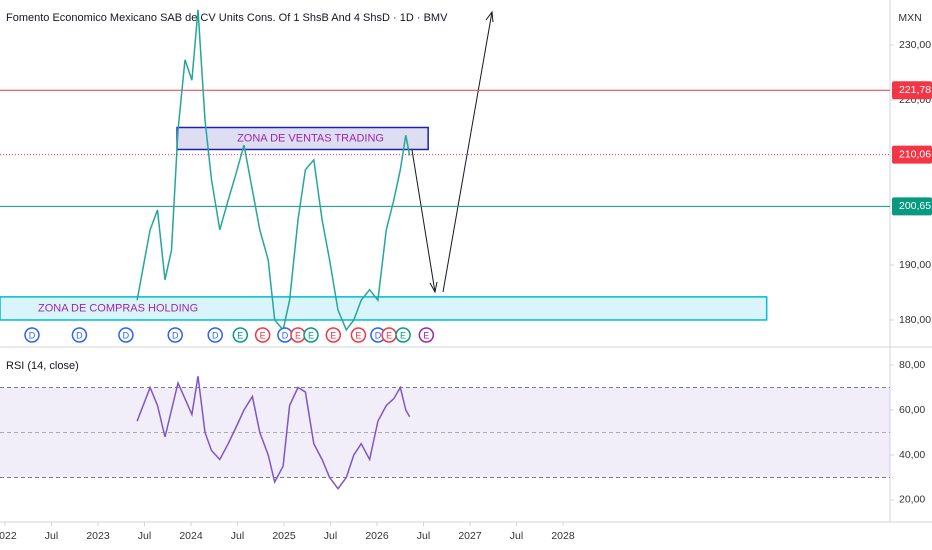 Image resolution: width=932 pixels, height=550 pixels. I want to click on price-badge-label: 200,65, so click(915, 206).